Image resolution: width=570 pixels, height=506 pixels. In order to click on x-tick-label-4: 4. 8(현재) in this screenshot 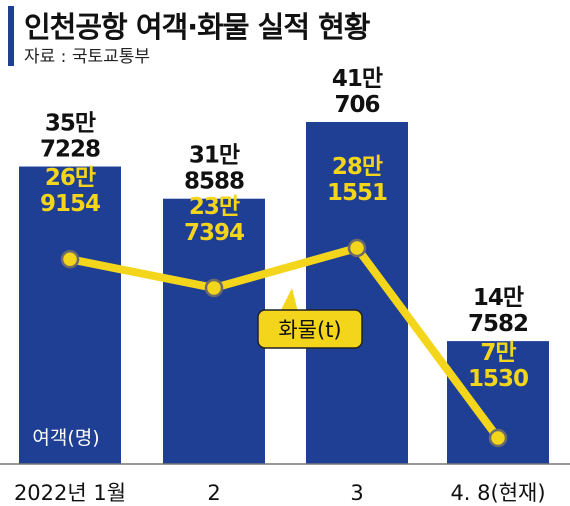, I will do `click(497, 493)`.